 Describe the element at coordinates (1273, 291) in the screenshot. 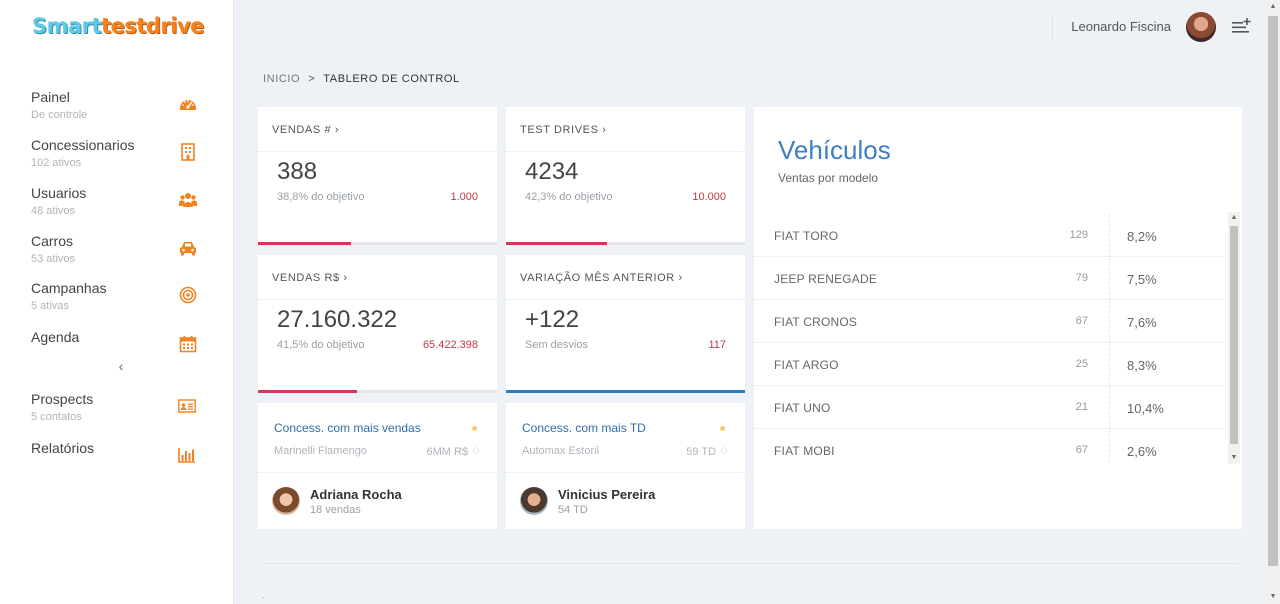

I see `page-scroll-thumb` at that location.